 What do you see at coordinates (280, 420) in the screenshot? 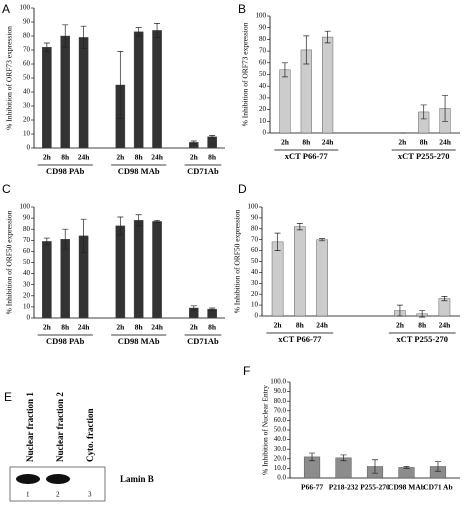
I see `y-tick-label: 60.0` at bounding box center [280, 420].